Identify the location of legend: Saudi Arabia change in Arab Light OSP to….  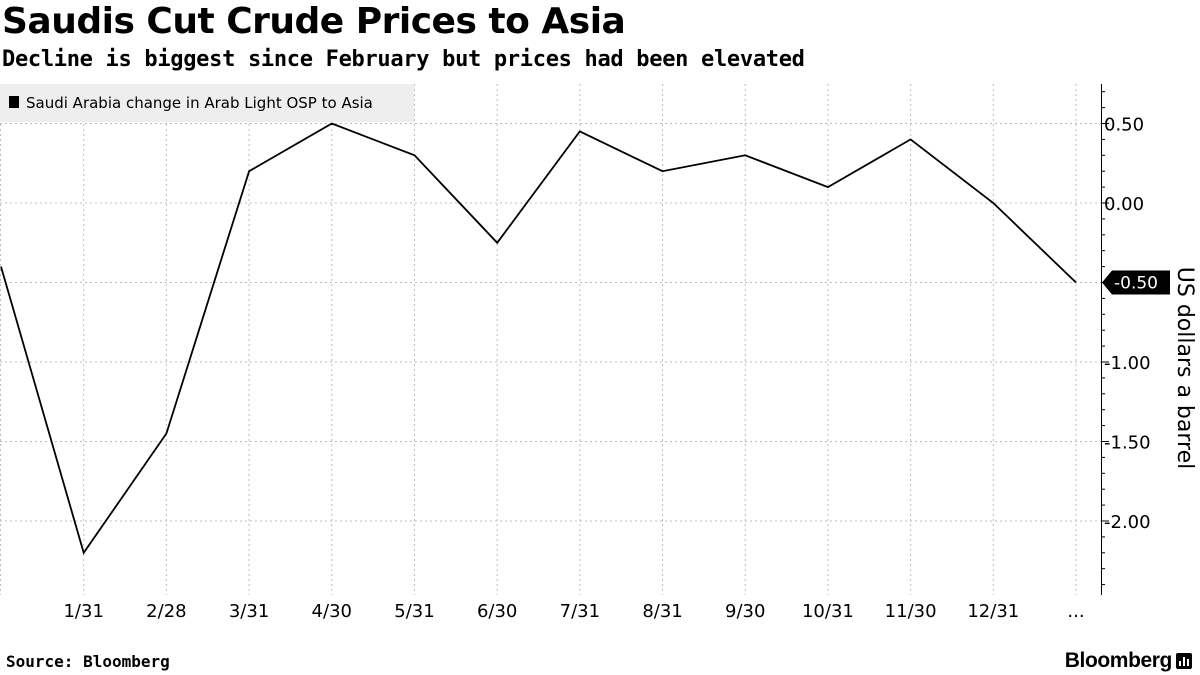
(207, 103).